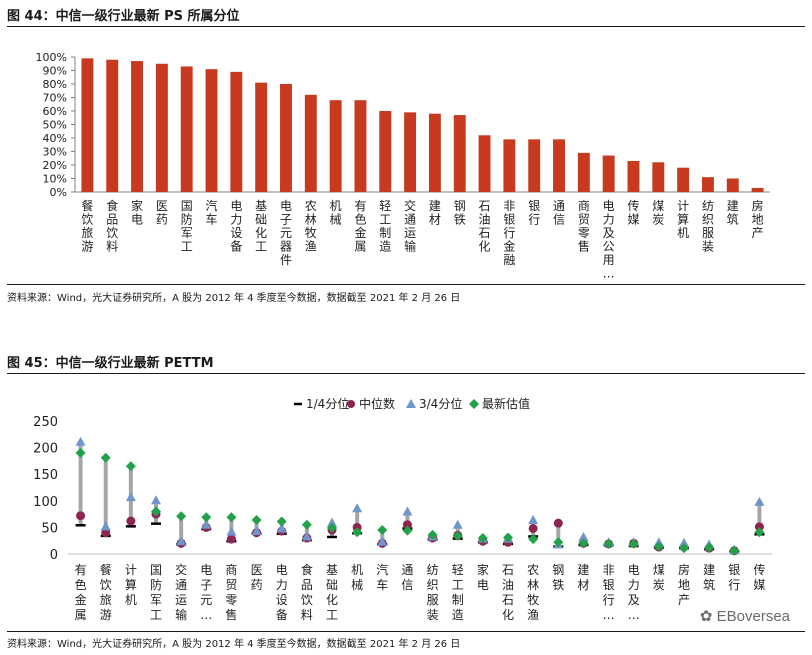 The image size is (812, 655). Describe the element at coordinates (51, 57) in the screenshot. I see `y-tick-label: 100%` at that location.